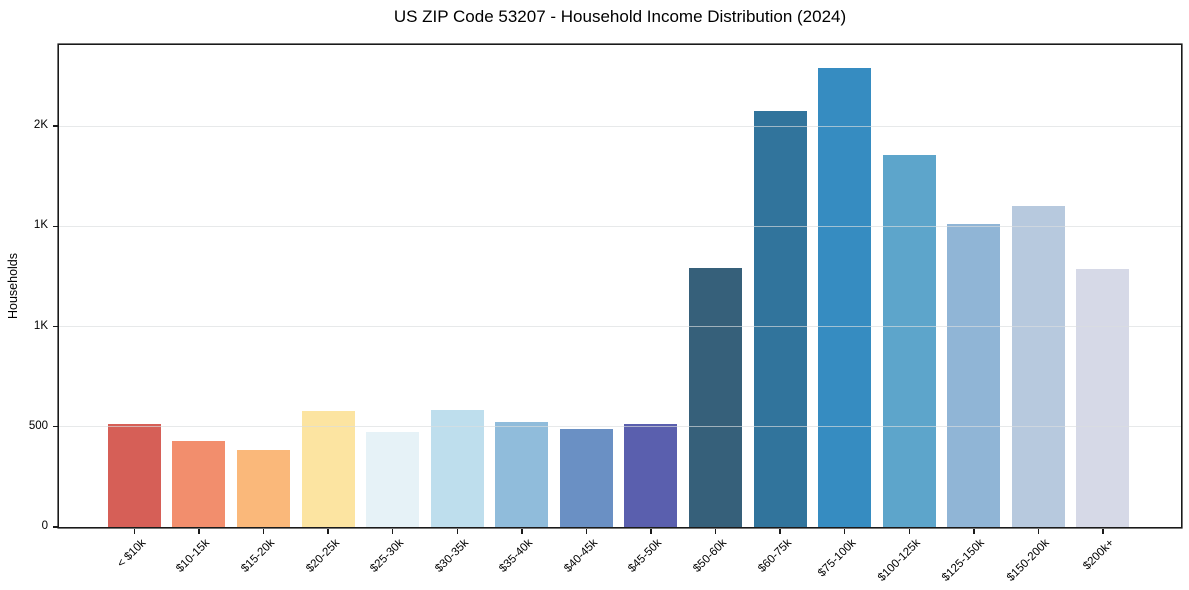 This screenshot has height=590, width=1189. What do you see at coordinates (1028, 560) in the screenshot?
I see `x-tick-label: $150-200k` at bounding box center [1028, 560].